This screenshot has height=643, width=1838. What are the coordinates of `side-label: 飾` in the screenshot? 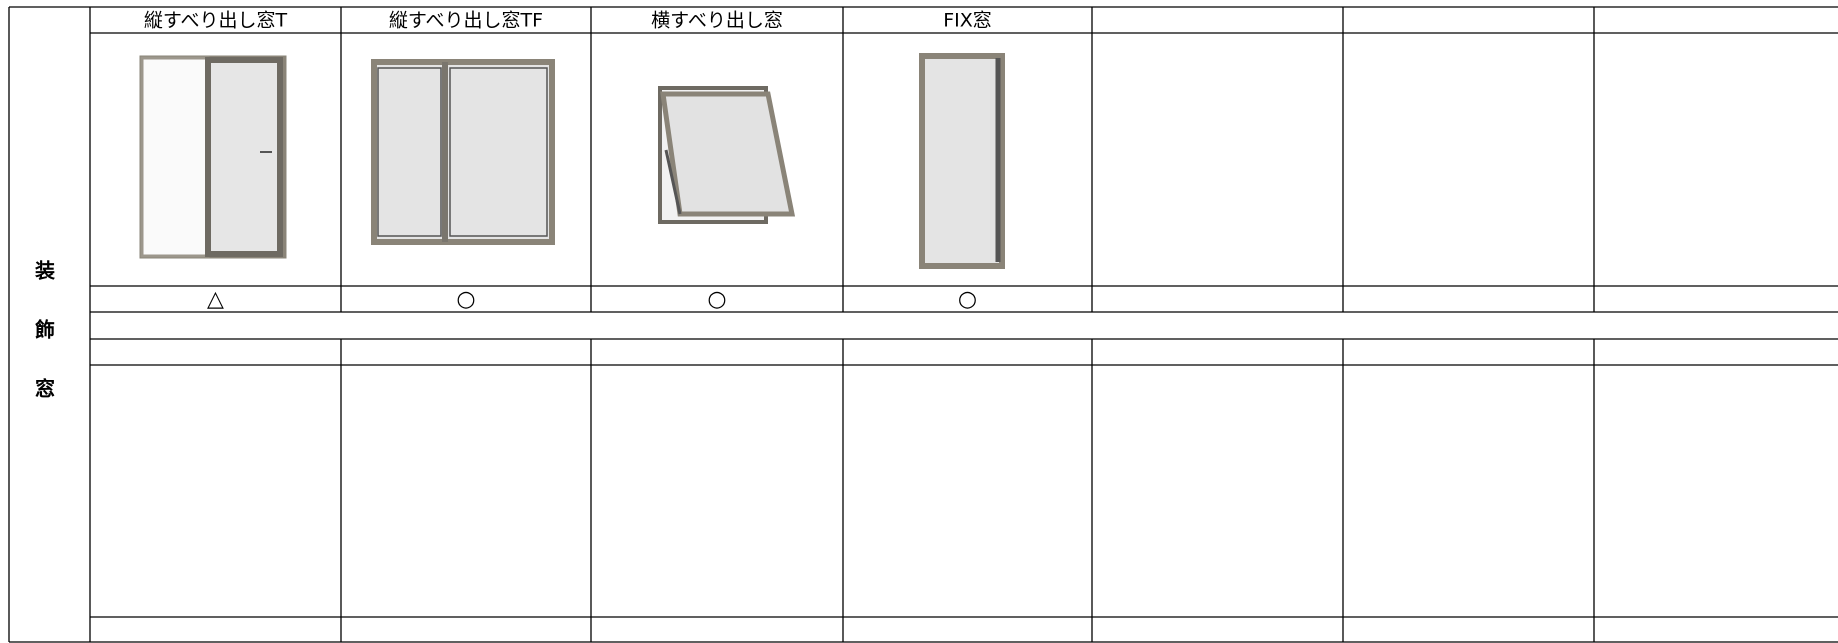 It's located at (45, 330).